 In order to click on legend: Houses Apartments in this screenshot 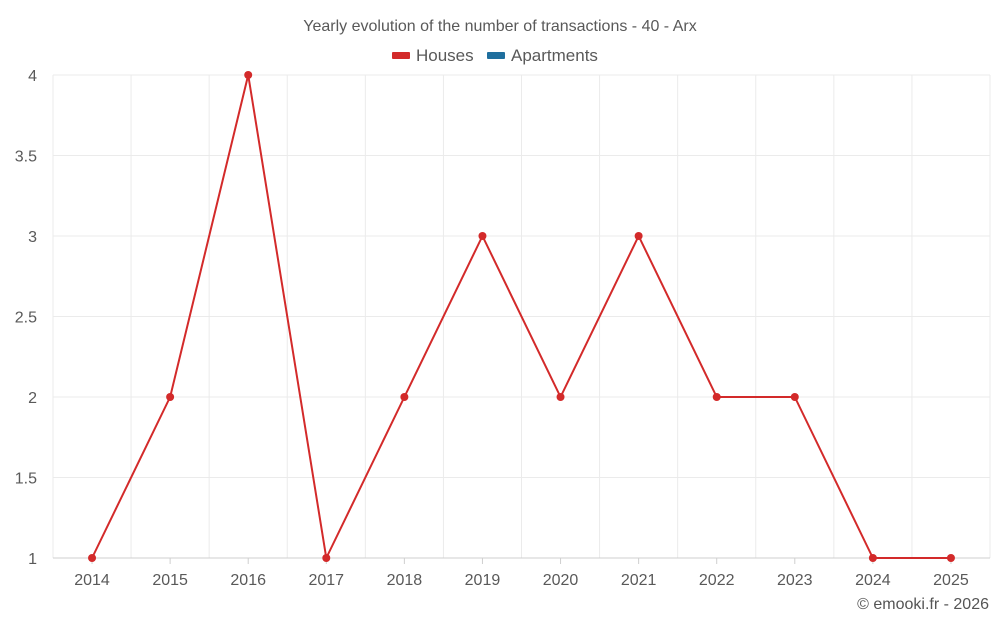, I will do `click(495, 55)`.